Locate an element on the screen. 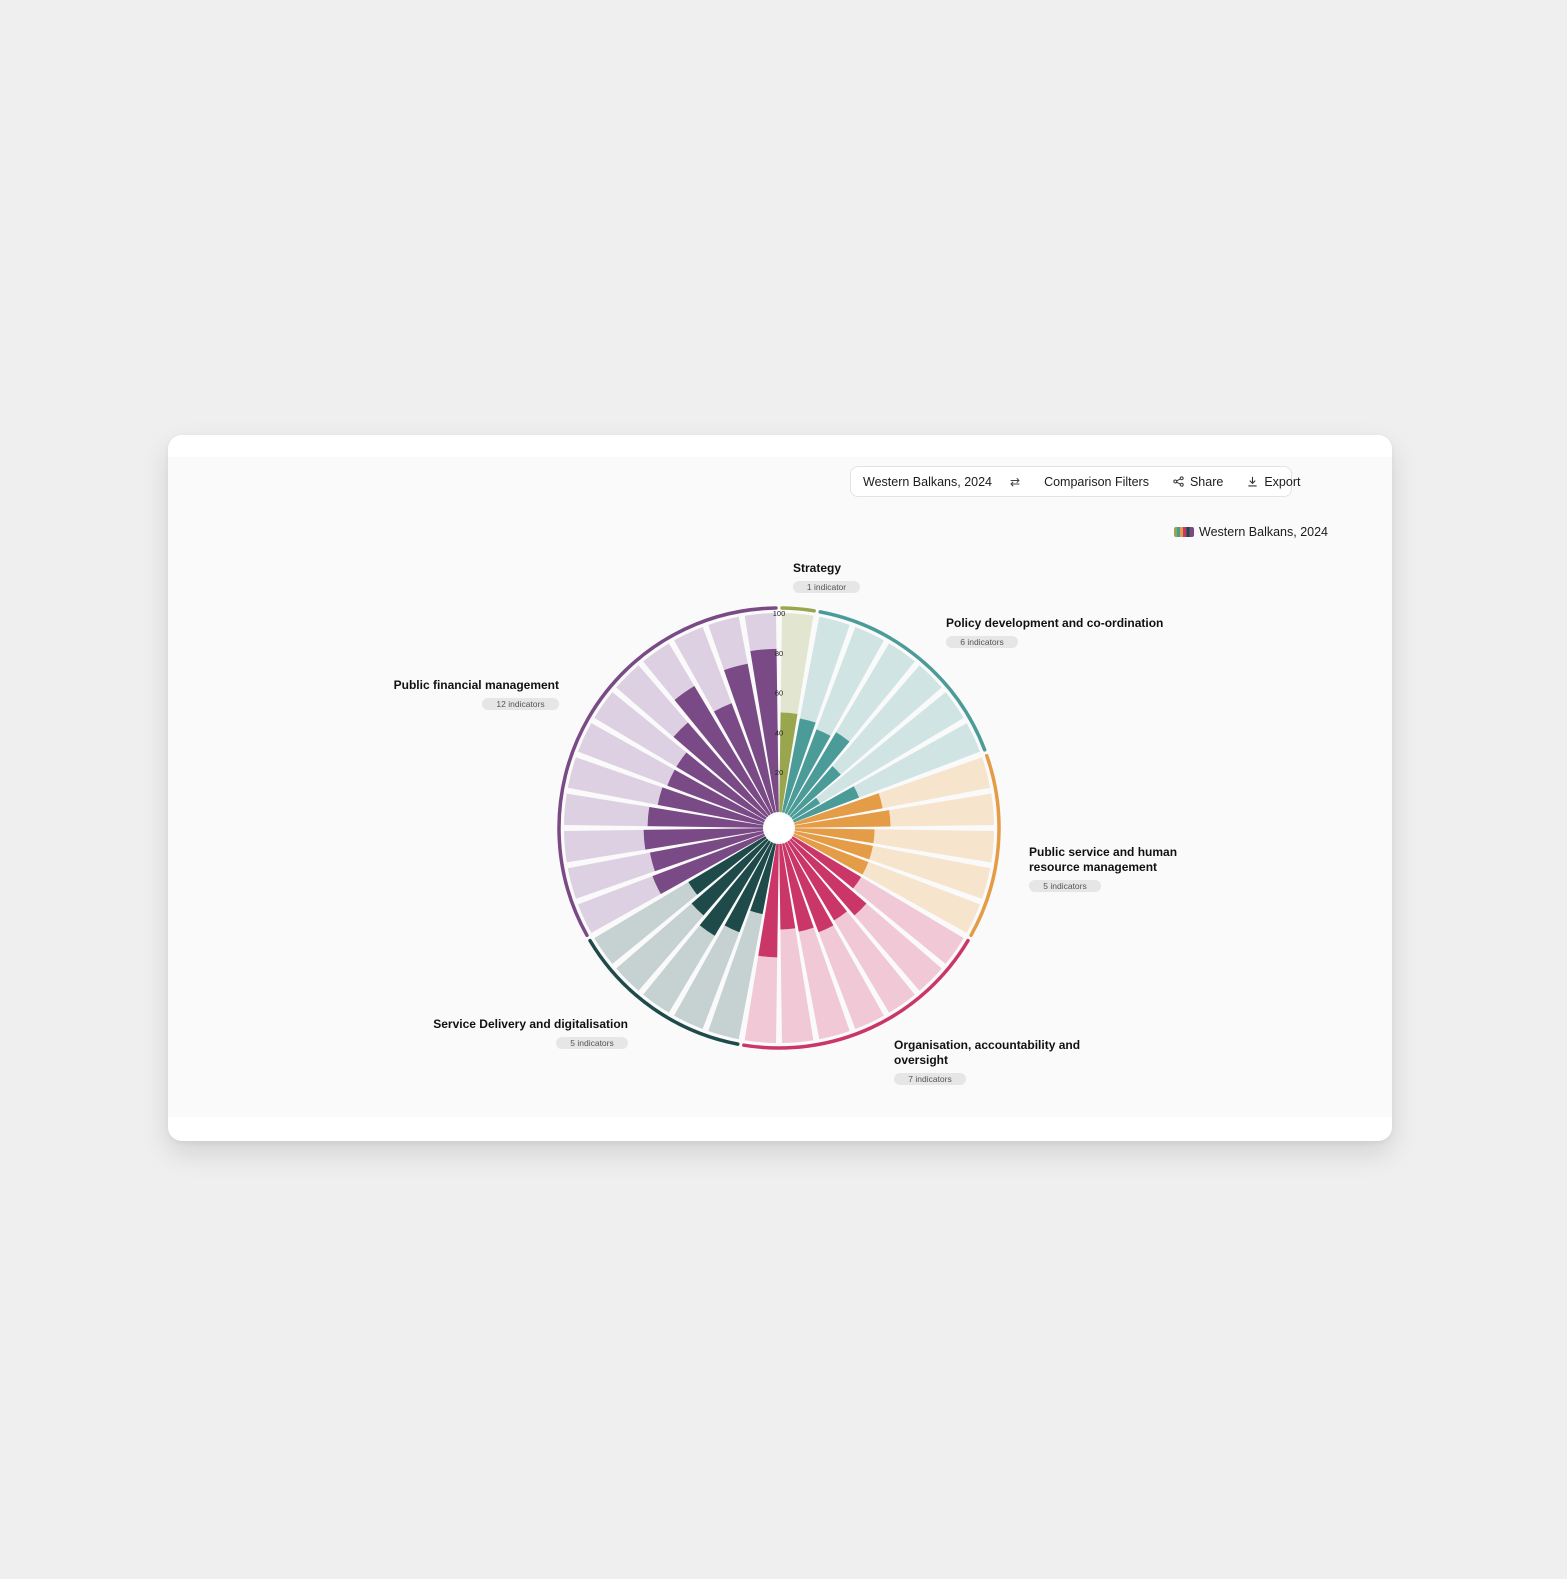 The image size is (1567, 1579). category-label: Strategy is located at coordinates (817, 568).